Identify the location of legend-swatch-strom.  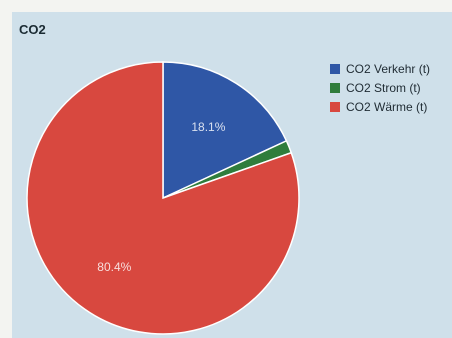
(335, 87).